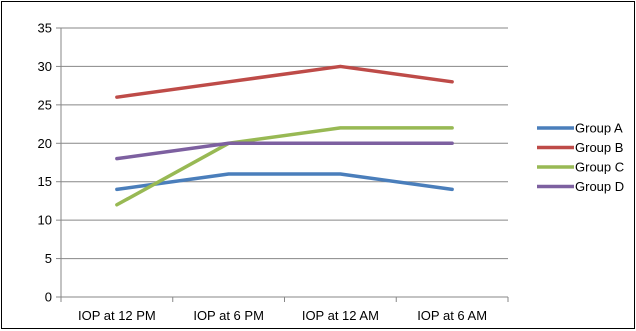  Describe the element at coordinates (48, 297) in the screenshot. I see `y-tick-label: 0` at that location.